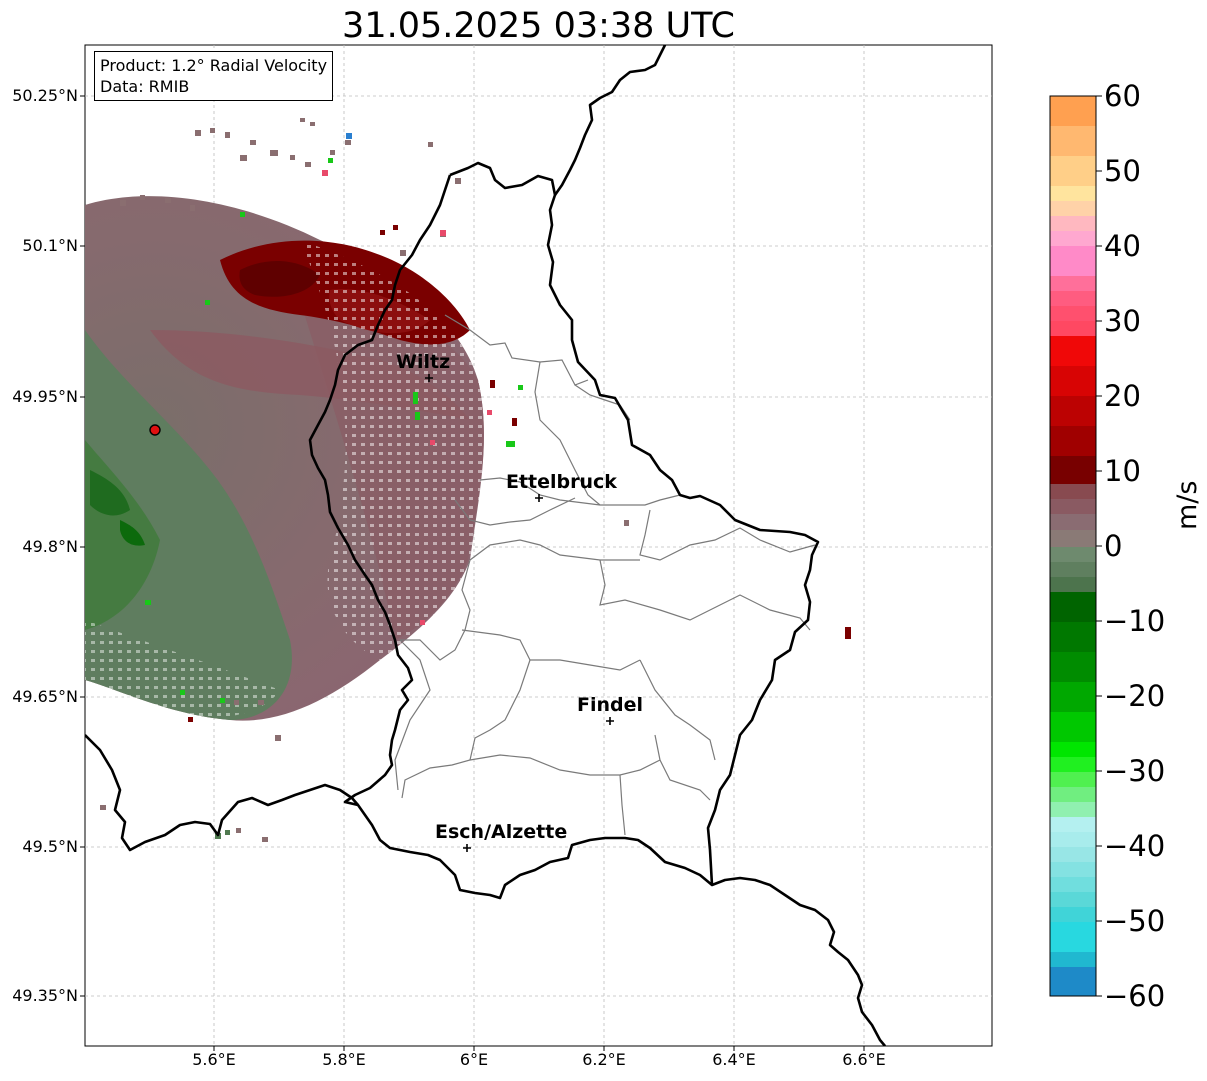 The image size is (1207, 1081). I want to click on map-title: 31.05.2025 03:38 UTC, so click(538, 26).